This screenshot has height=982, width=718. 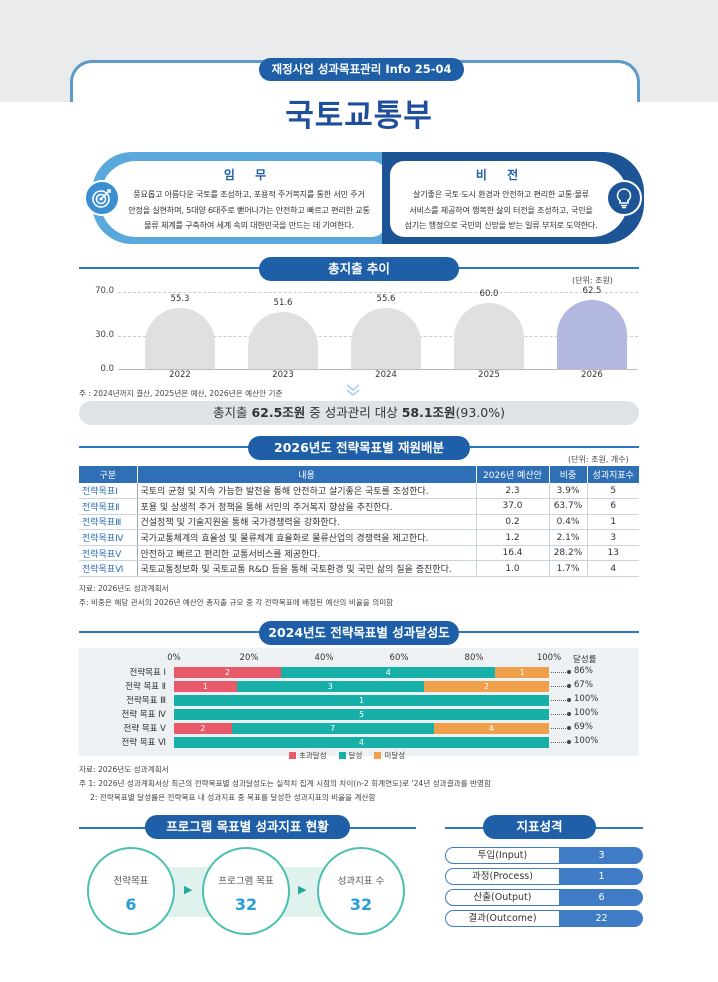 I want to click on vision-title: 비 전, so click(x=501, y=175).